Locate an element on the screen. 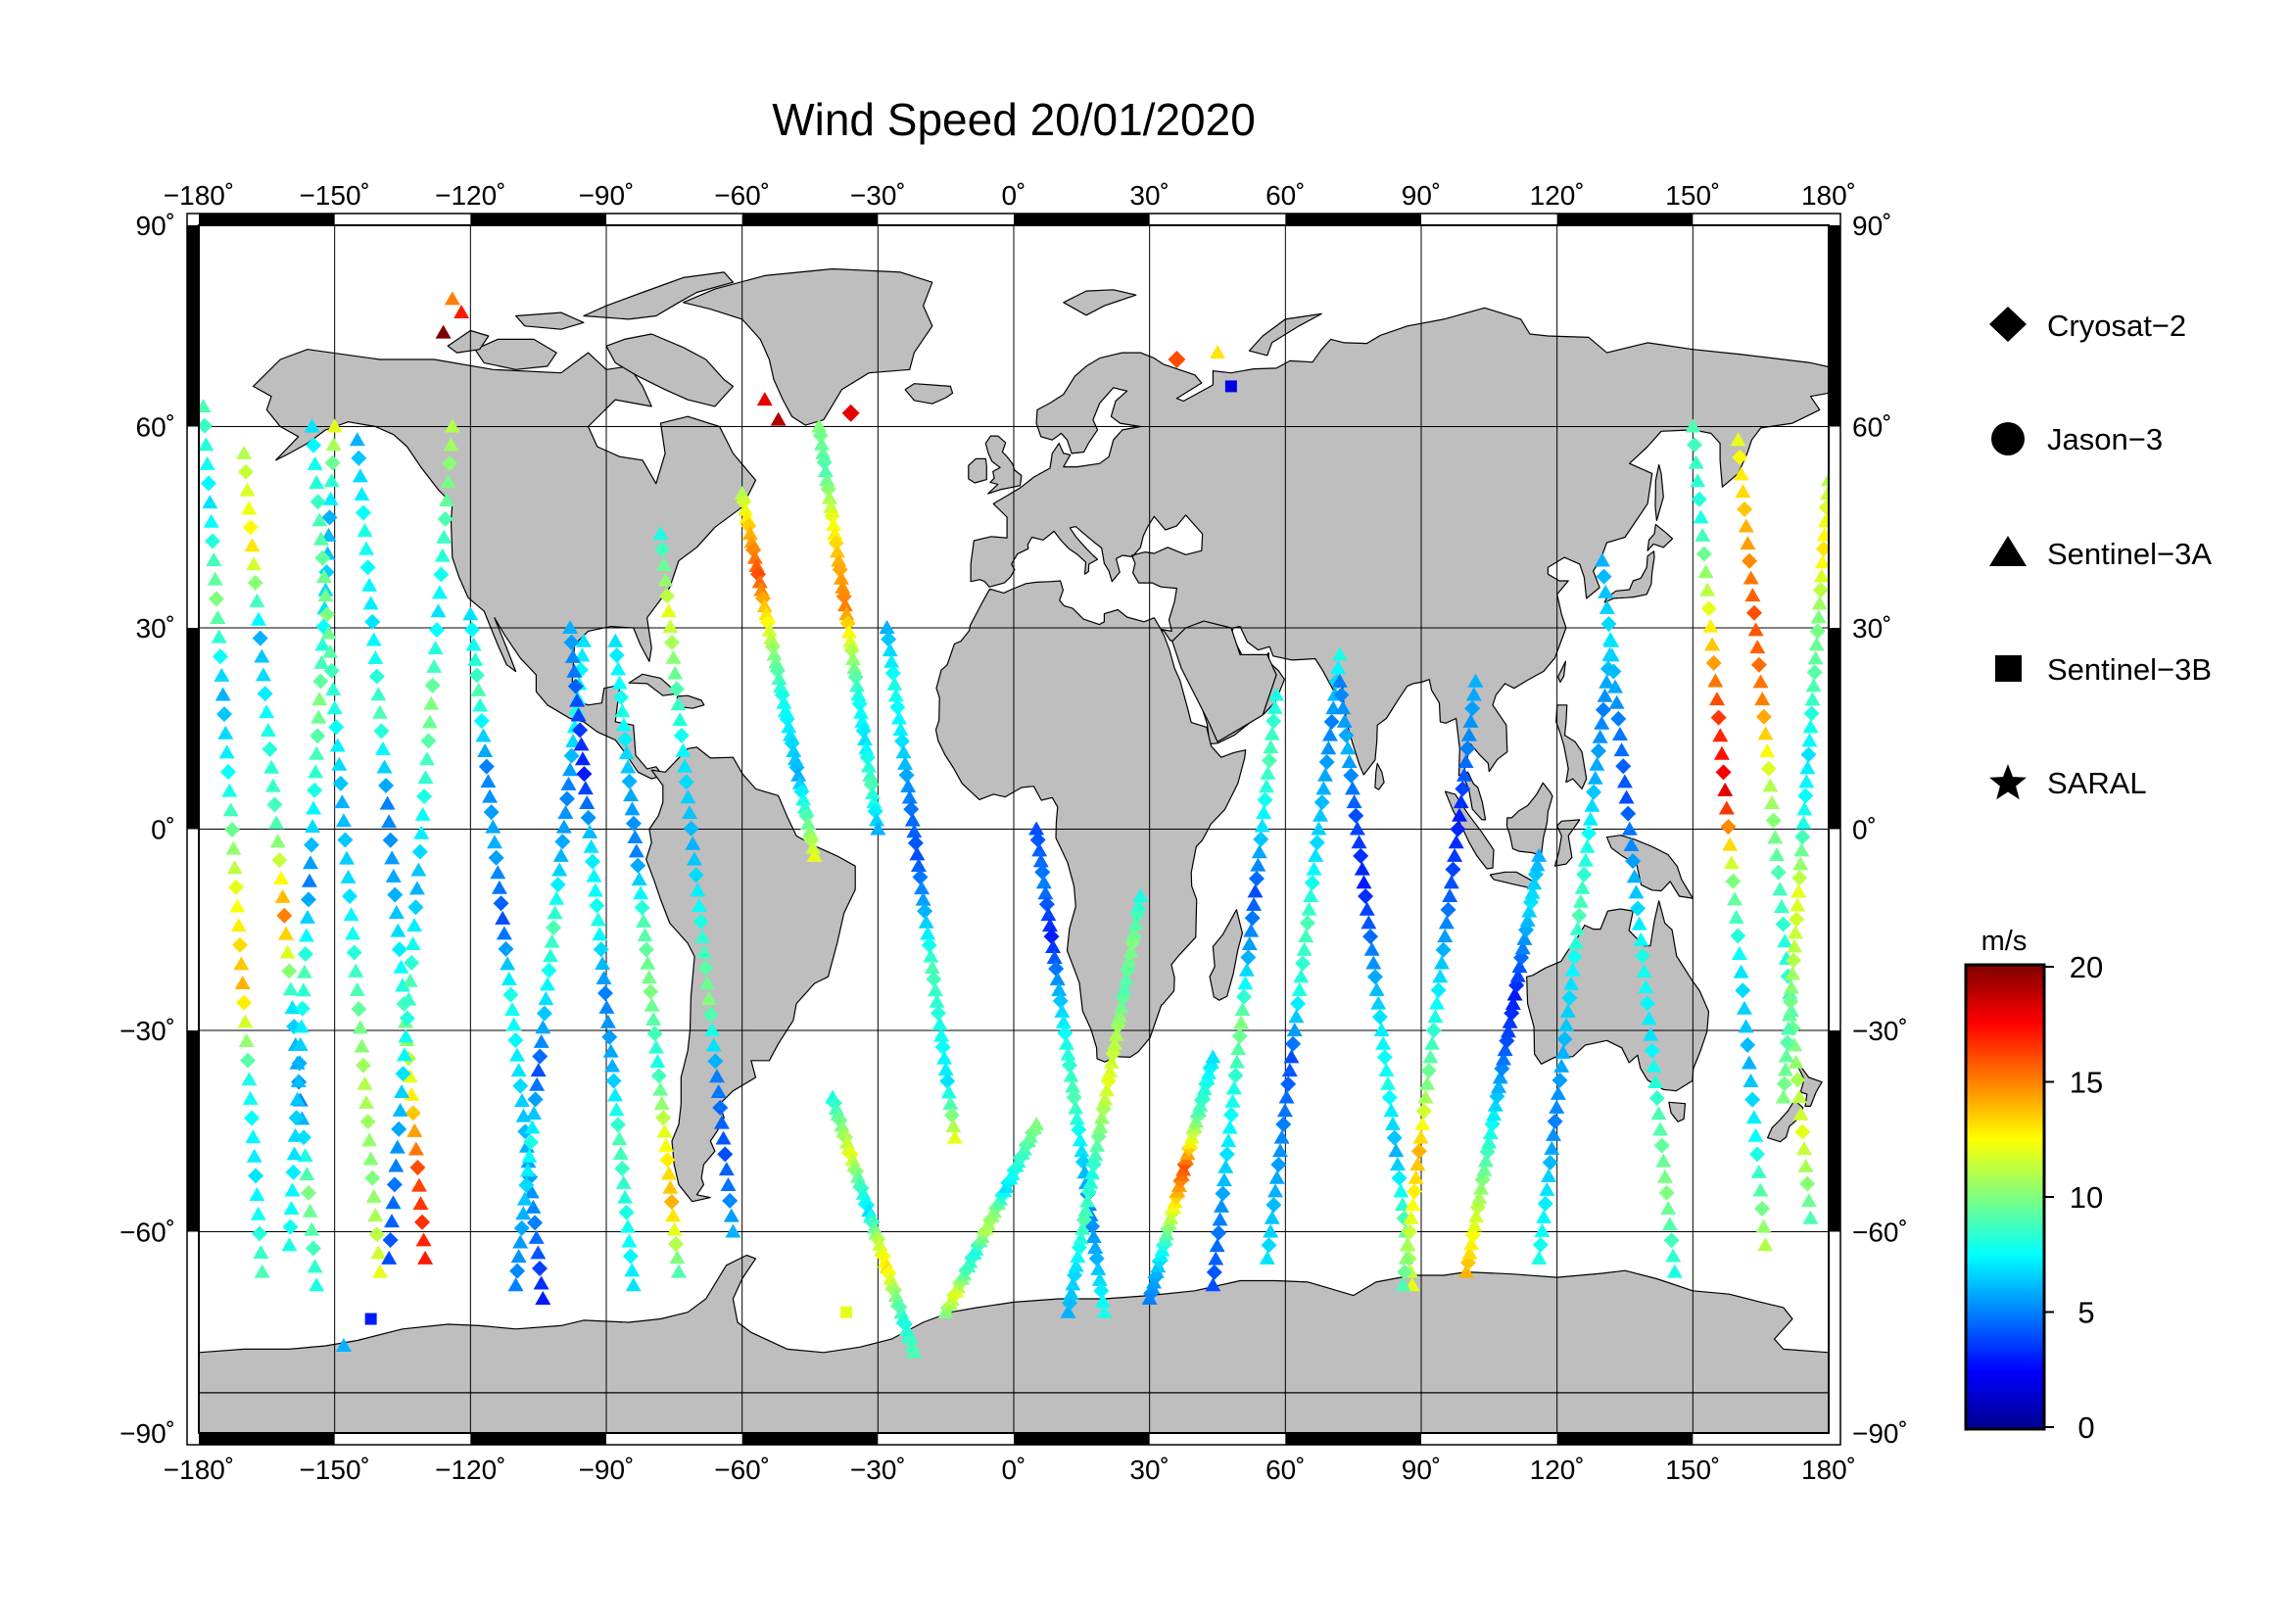  land-ellesmere is located at coordinates (659, 295).